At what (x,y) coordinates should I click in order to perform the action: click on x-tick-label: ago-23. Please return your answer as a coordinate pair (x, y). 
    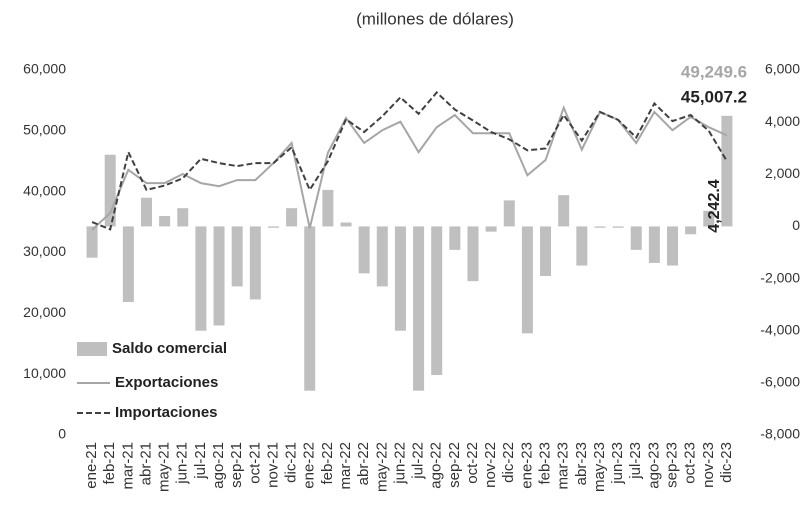
    Looking at the image, I should click on (653, 465).